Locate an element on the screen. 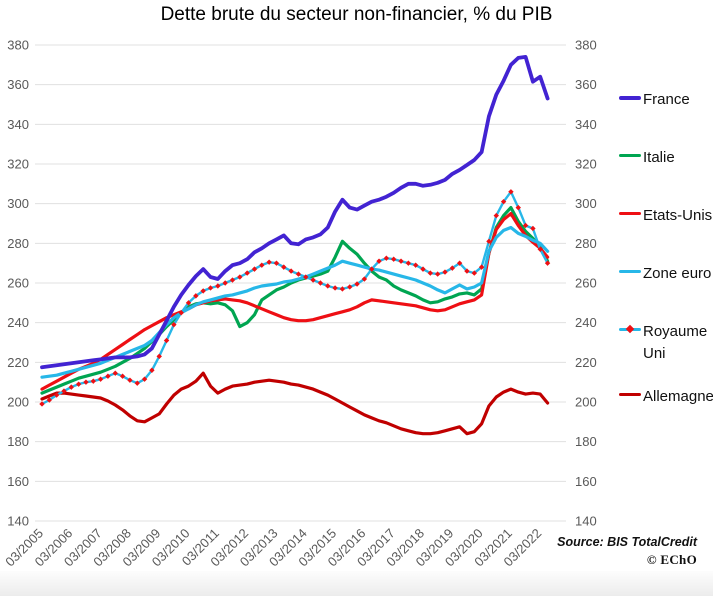 Image resolution: width=713 pixels, height=596 pixels. y-tick-label-right: 140 is located at coordinates (586, 520).